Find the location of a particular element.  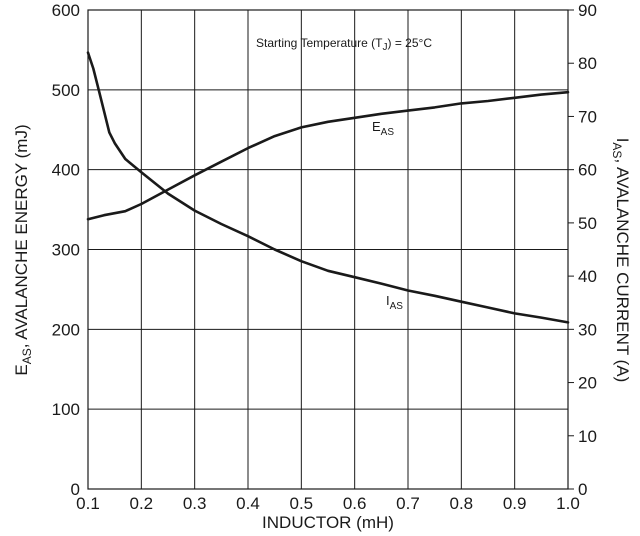

y-left-tick-label: 300 is located at coordinates (66, 250).